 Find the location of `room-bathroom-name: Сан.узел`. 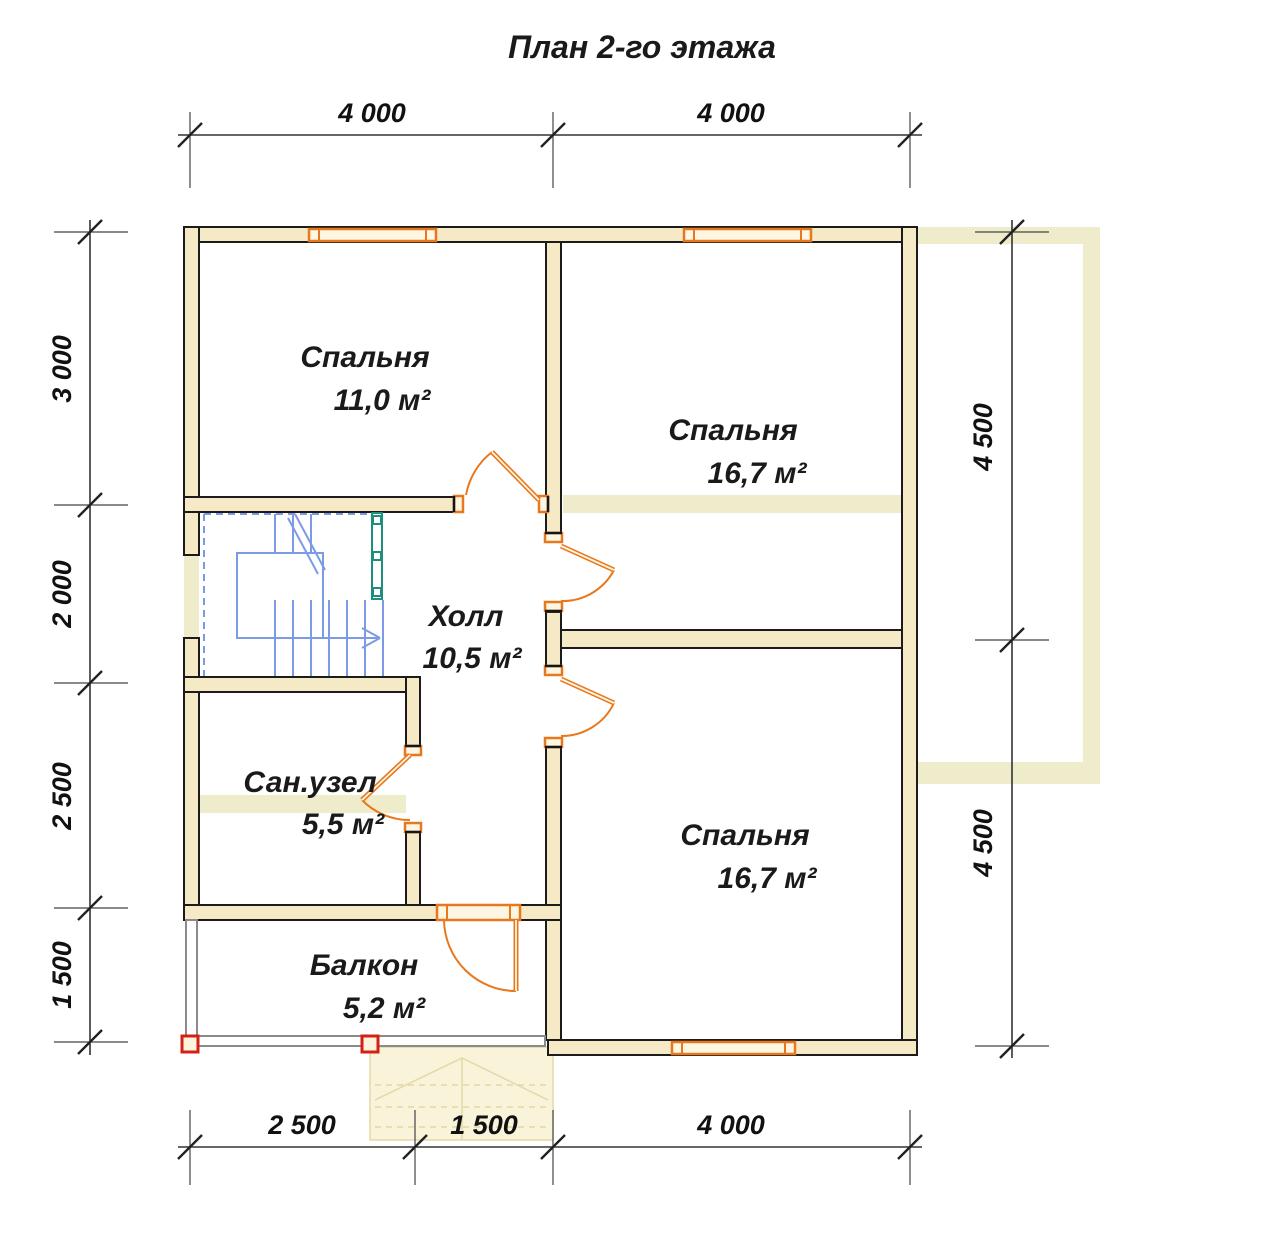

room-bathroom-name: Сан.узел is located at coordinates (310, 782).